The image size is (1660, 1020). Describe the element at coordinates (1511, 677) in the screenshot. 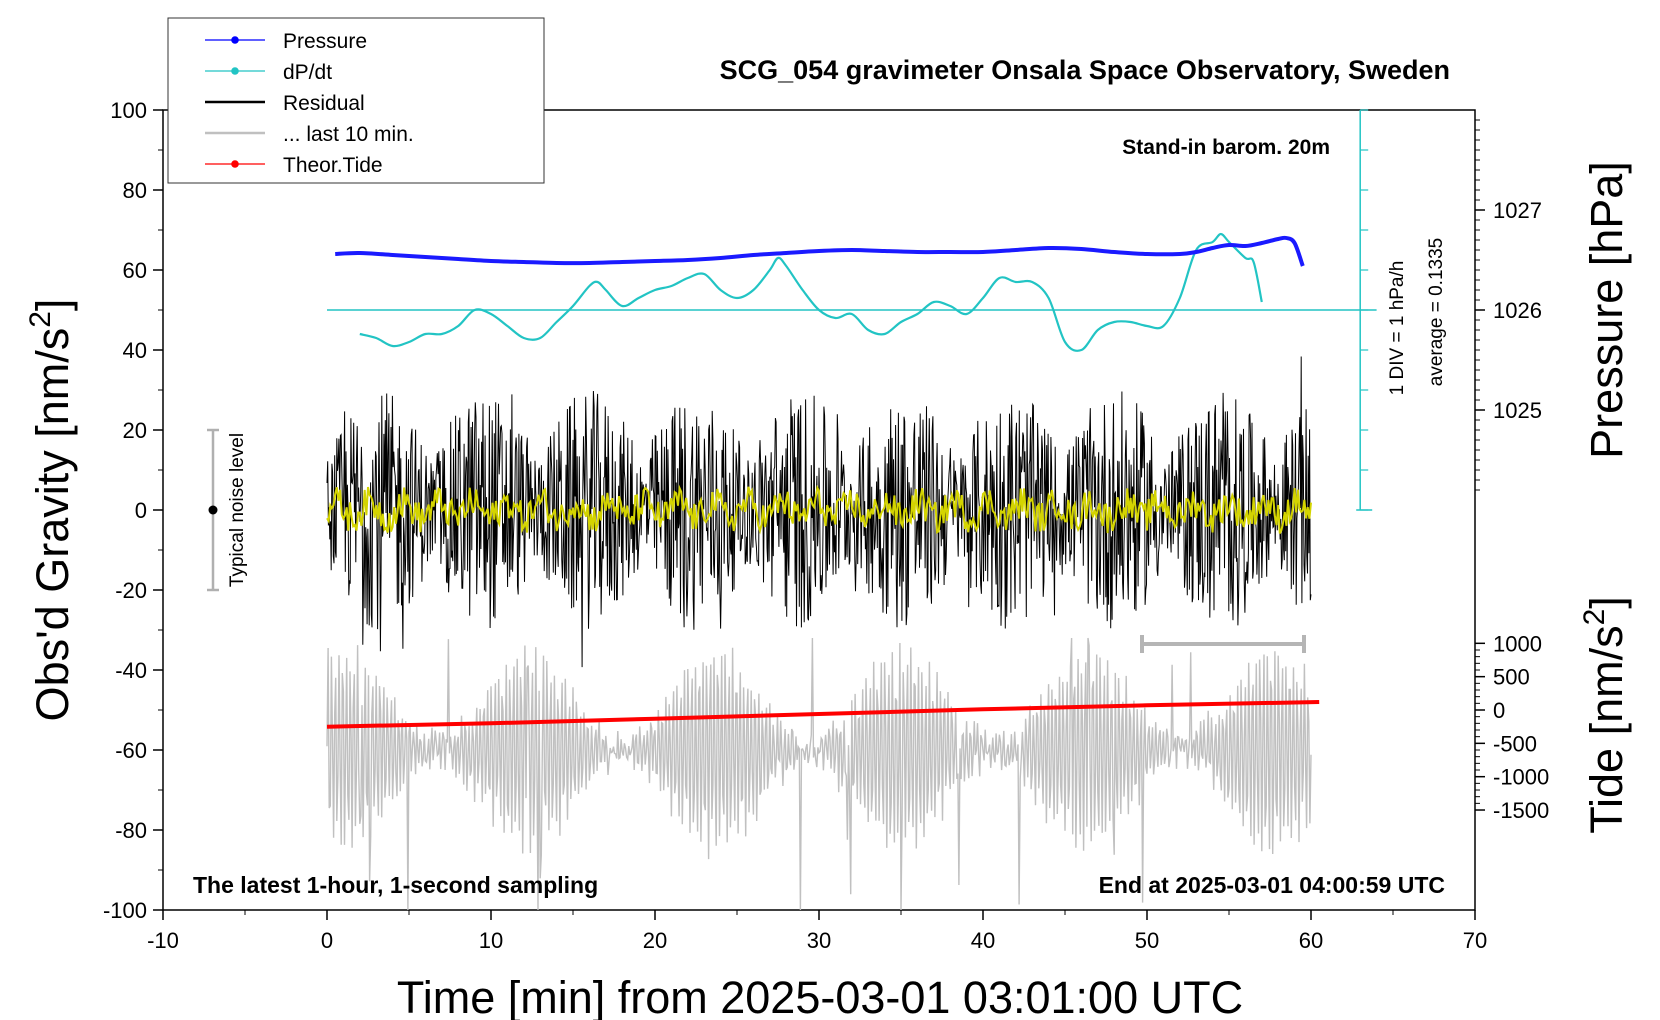

I see `tide-tick-label: 500` at that location.